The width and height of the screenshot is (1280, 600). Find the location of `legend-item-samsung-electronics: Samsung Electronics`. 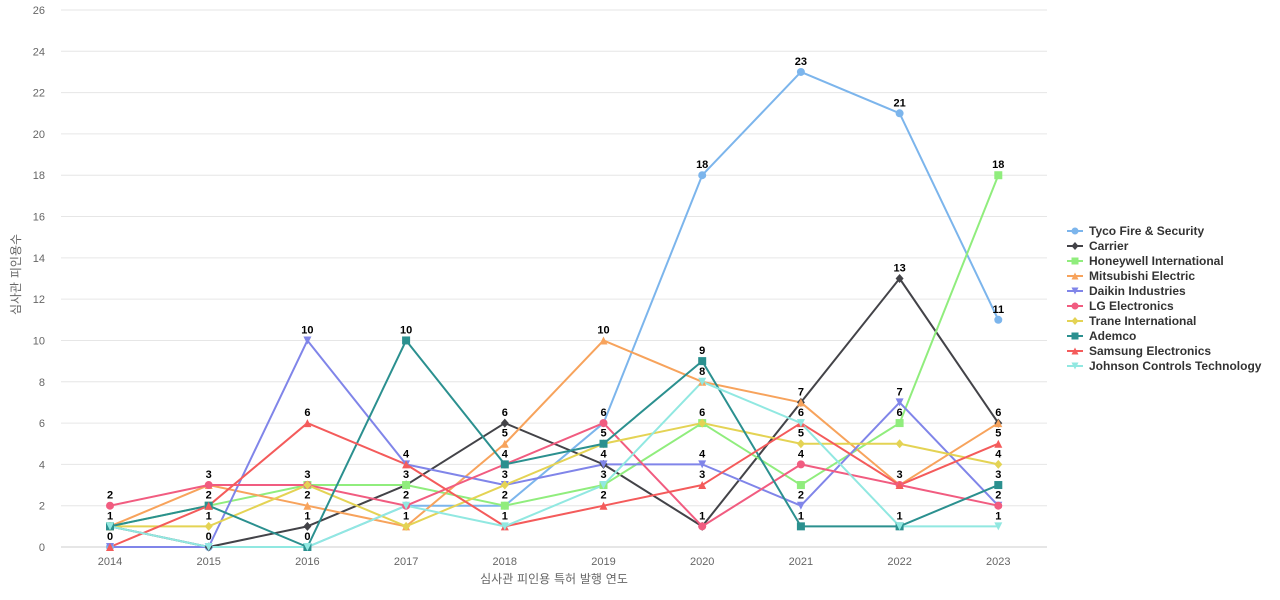

legend-item-samsung-electronics: Samsung Electronics is located at coordinates (1139, 351).